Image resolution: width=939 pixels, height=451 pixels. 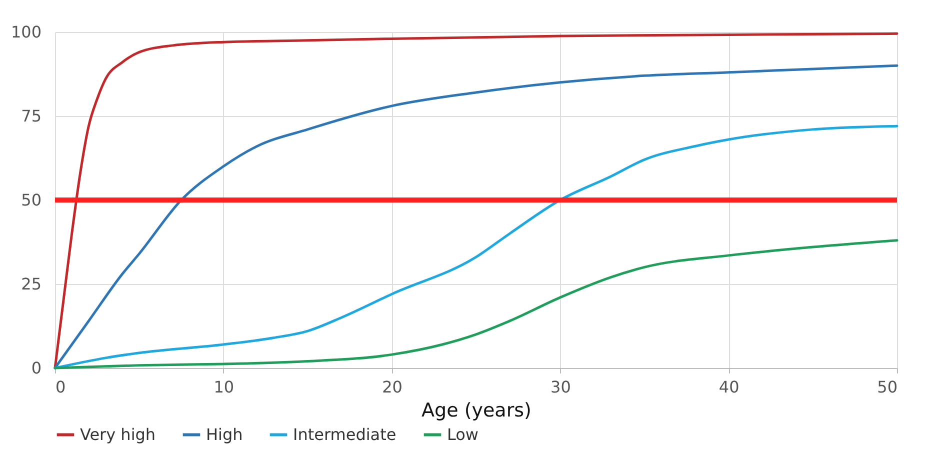 I want to click on legend-label: Low, so click(x=463, y=434).